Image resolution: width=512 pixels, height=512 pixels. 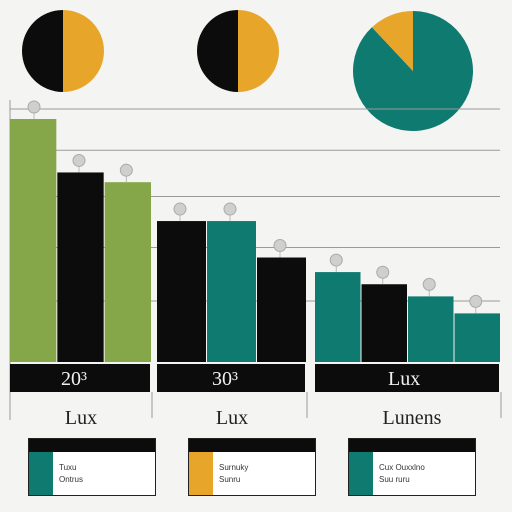 What do you see at coordinates (253, 418) in the screenshot?
I see `category-labels: Lux Lux Lunens` at bounding box center [253, 418].